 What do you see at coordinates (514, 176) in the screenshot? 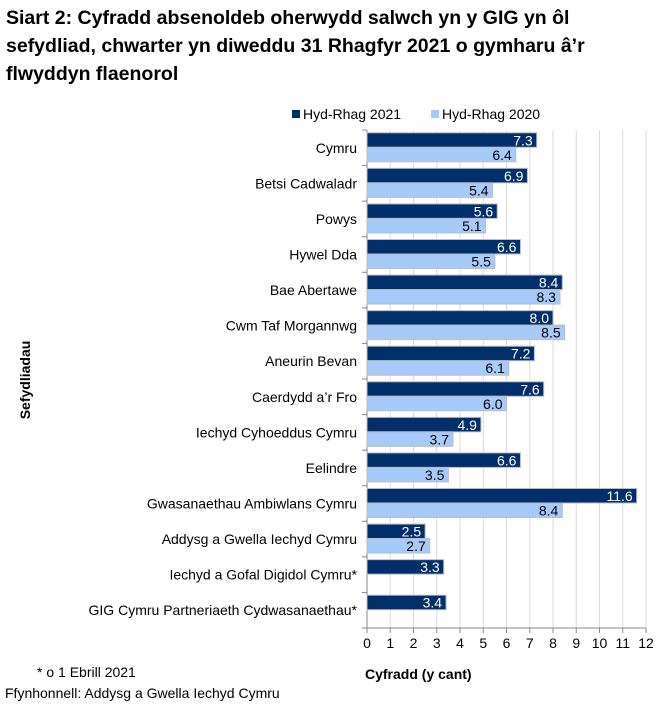
I see `data-label: 6.9` at bounding box center [514, 176].